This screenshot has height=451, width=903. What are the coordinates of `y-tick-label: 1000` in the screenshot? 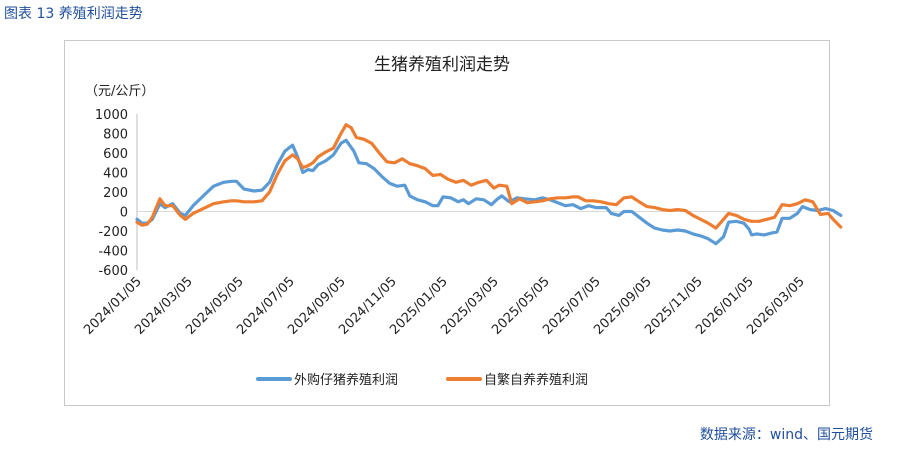 It's located at (111, 115).